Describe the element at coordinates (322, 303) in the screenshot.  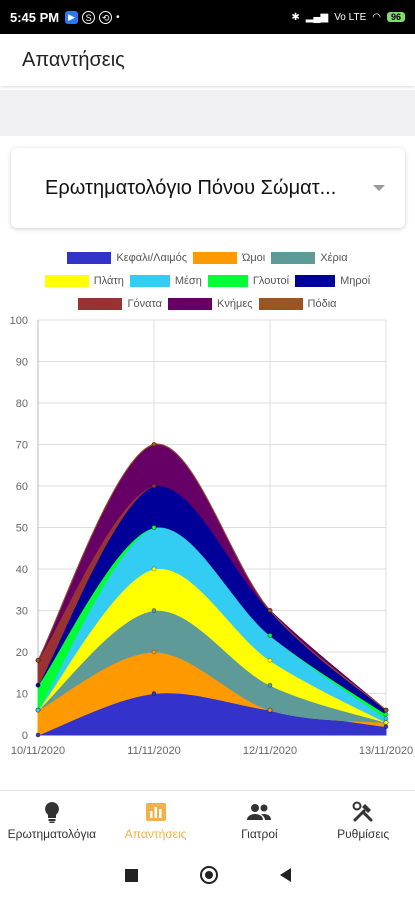
I see `legend-label: Πόδια` at that location.